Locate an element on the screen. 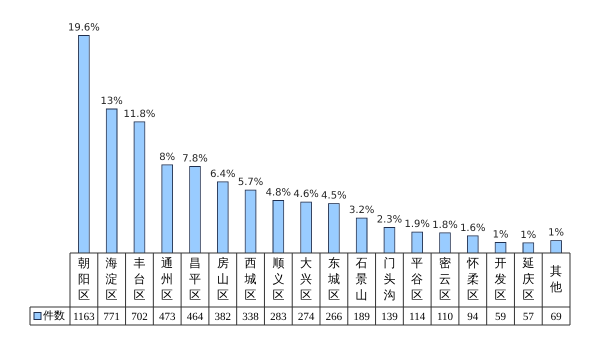 The width and height of the screenshot is (600, 342). x-tick-label: 昌平区 is located at coordinates (195, 279).